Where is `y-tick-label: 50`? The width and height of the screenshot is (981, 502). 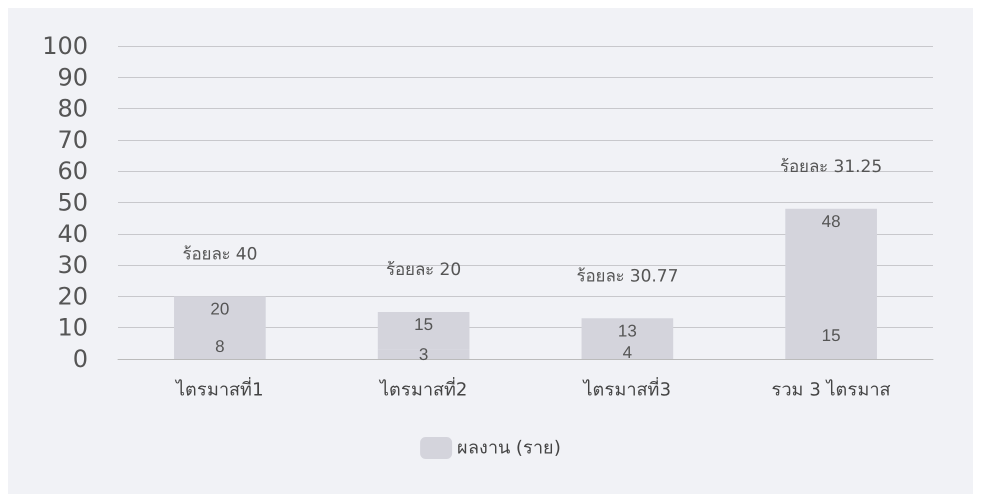 y-tick-label: 50 is located at coordinates (72, 202).